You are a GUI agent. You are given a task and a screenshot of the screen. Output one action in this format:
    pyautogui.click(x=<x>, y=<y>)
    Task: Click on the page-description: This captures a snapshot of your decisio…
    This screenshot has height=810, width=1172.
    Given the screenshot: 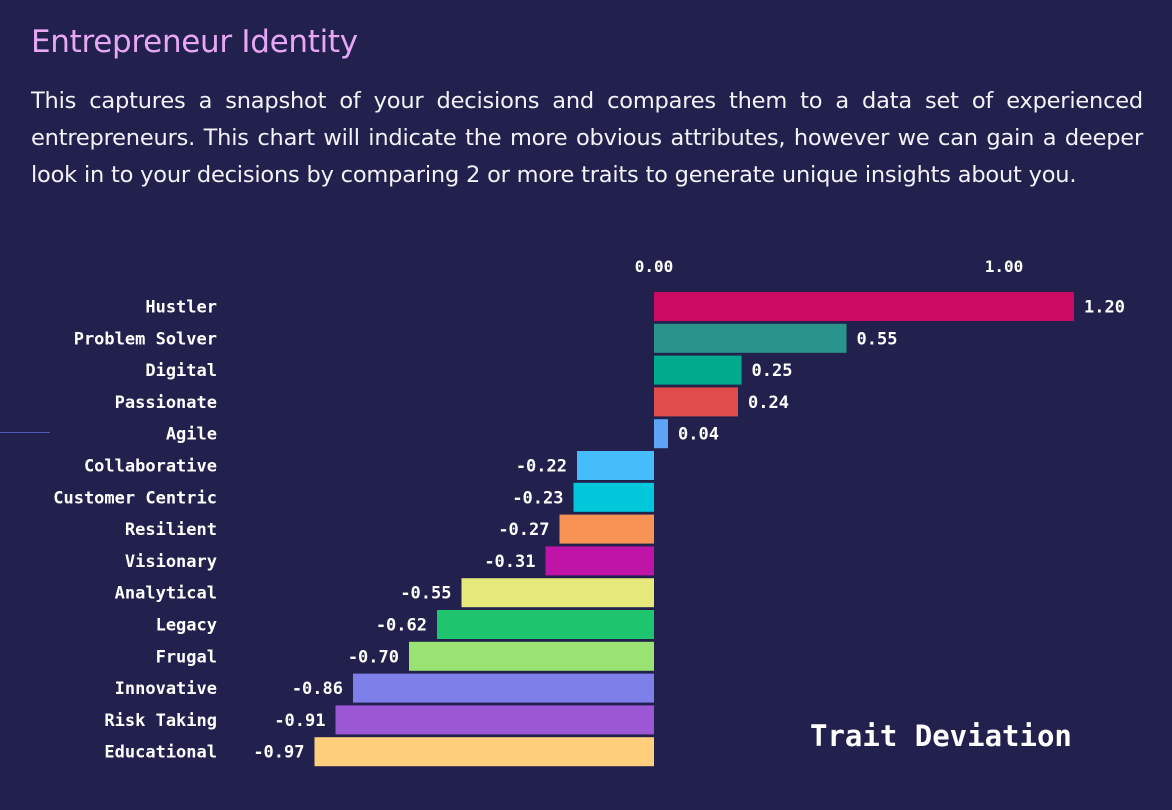 What is the action you would take?
    pyautogui.click(x=587, y=138)
    